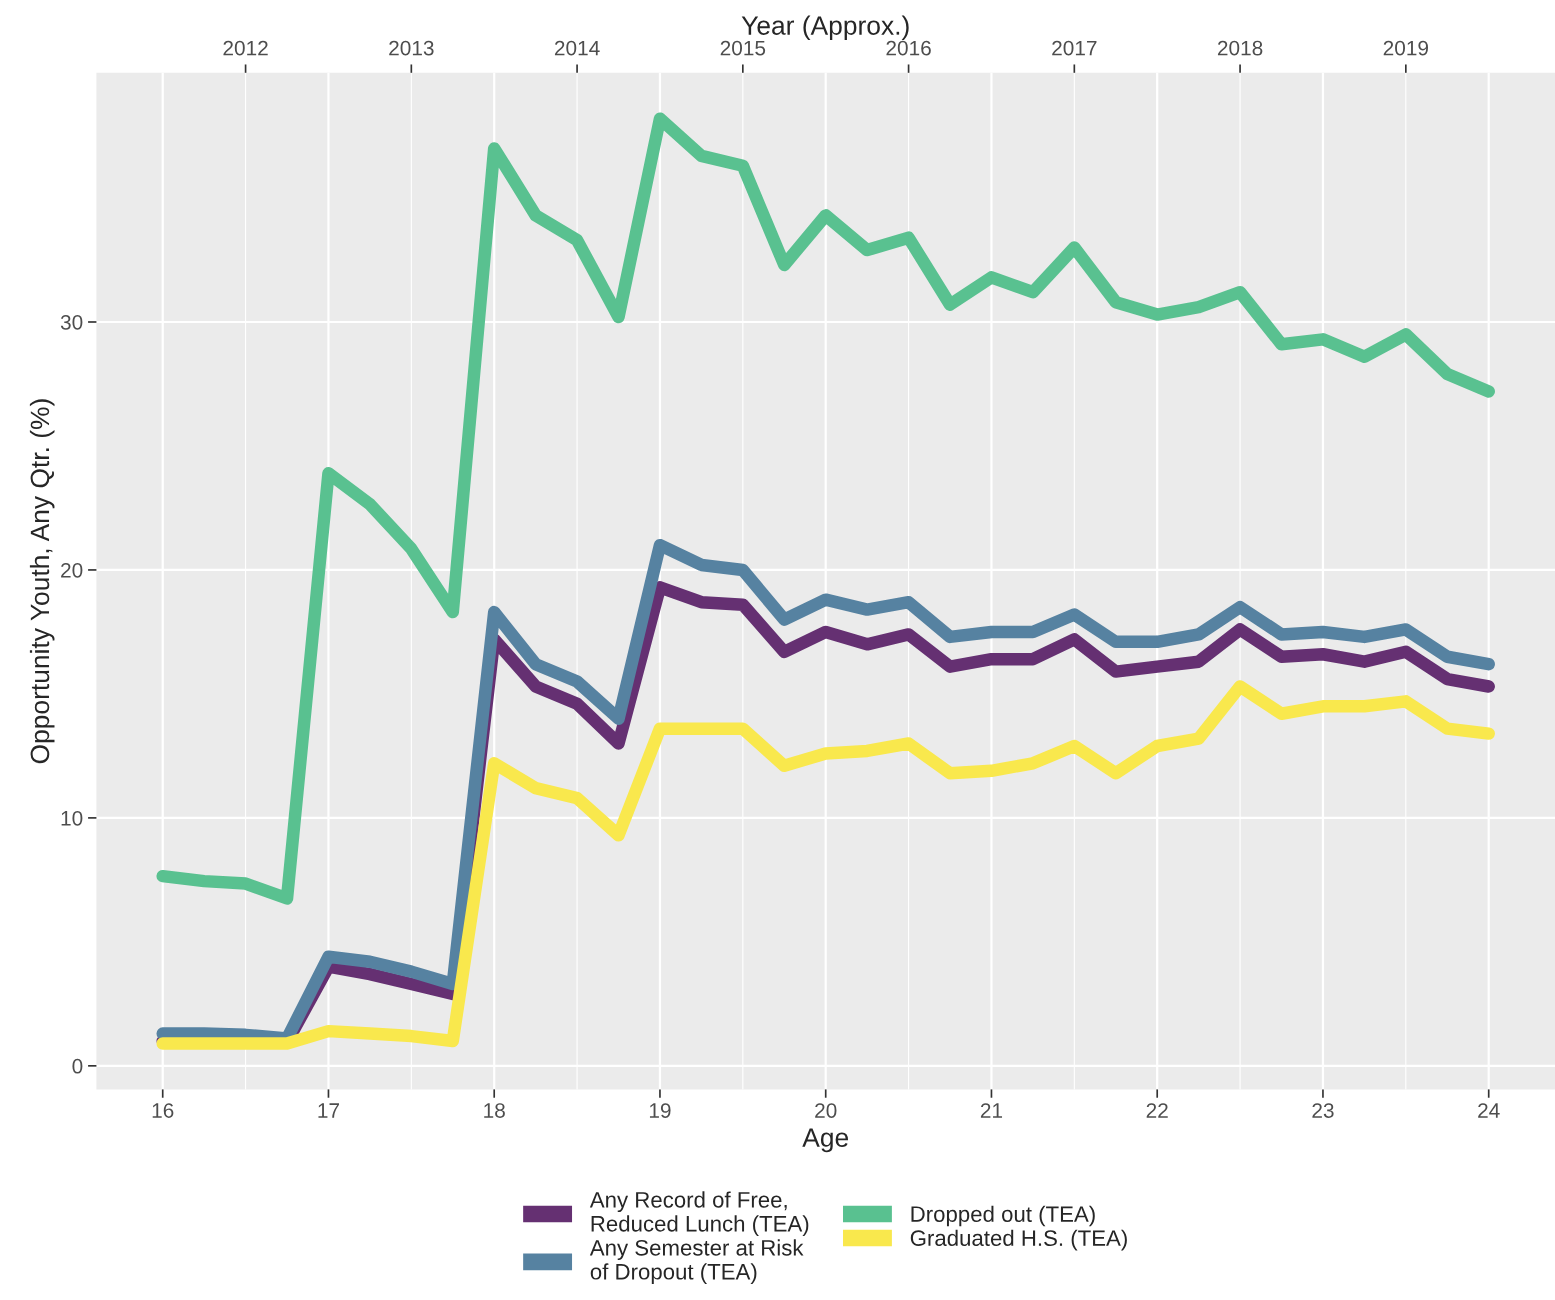 This screenshot has width=1555, height=1300. I want to click on x-tick-label: 23, so click(1323, 1110).